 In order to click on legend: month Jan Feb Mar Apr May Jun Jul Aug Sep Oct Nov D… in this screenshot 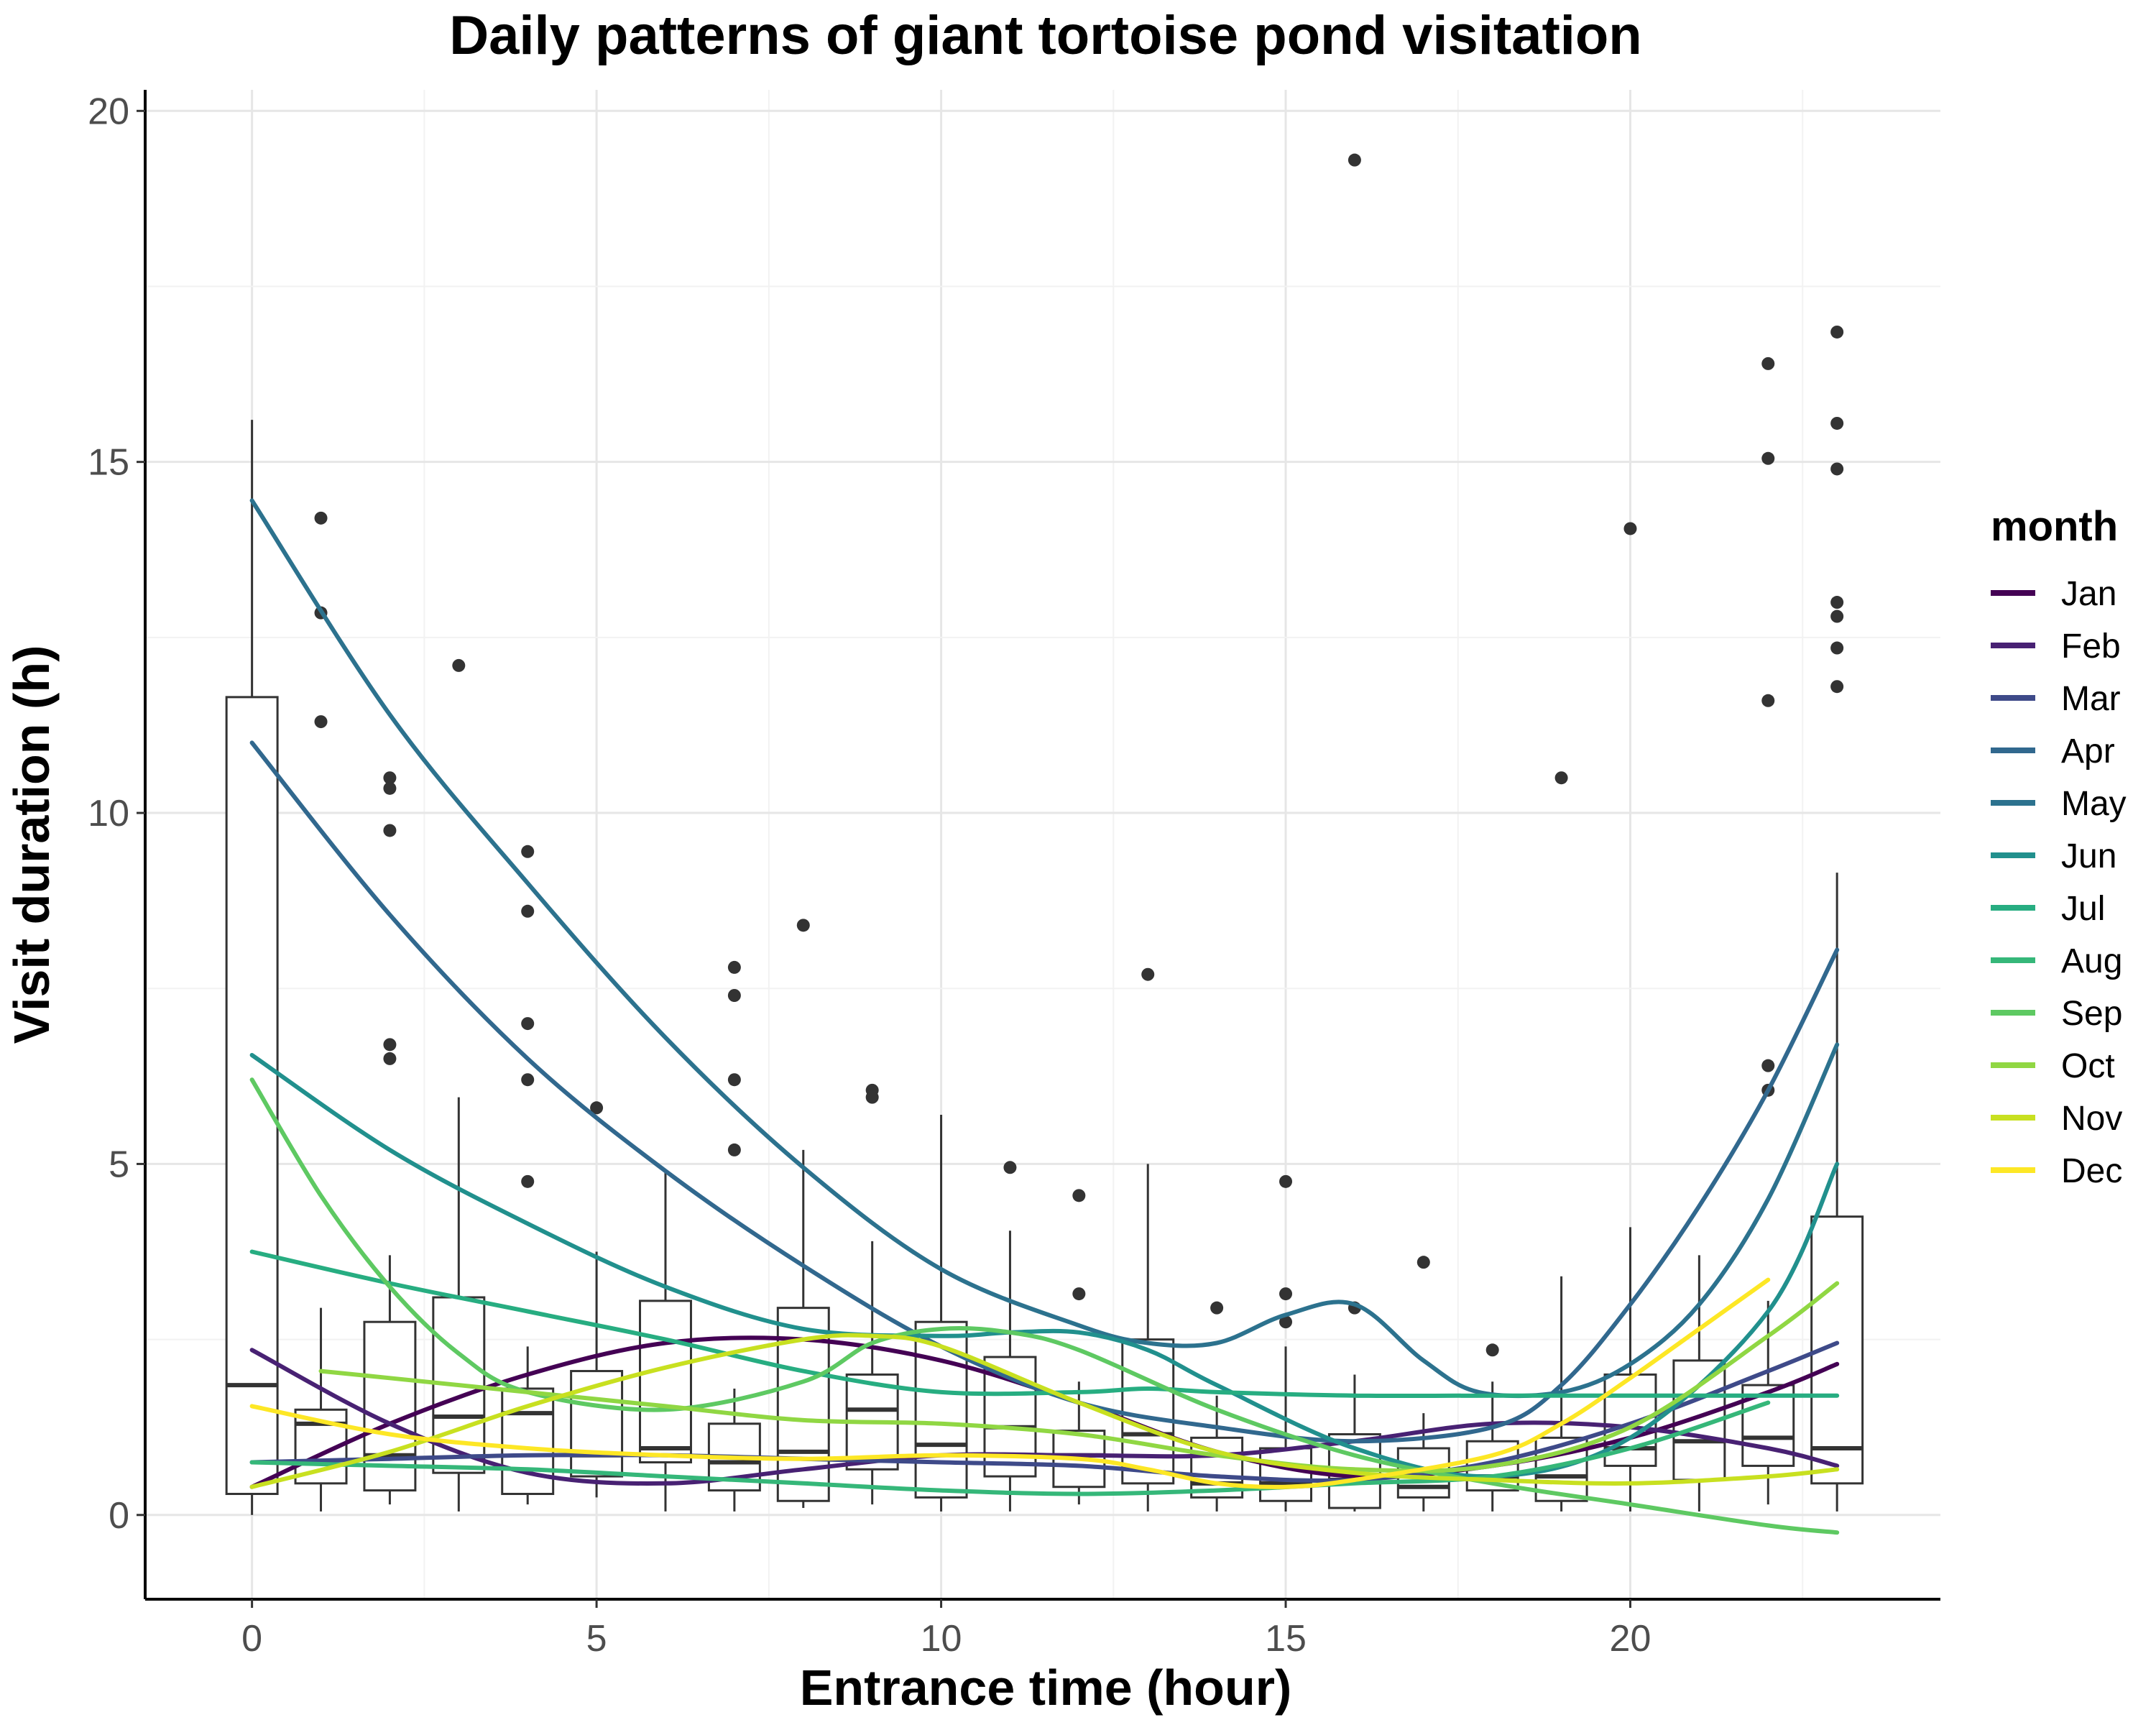, I will do `click(2059, 846)`.